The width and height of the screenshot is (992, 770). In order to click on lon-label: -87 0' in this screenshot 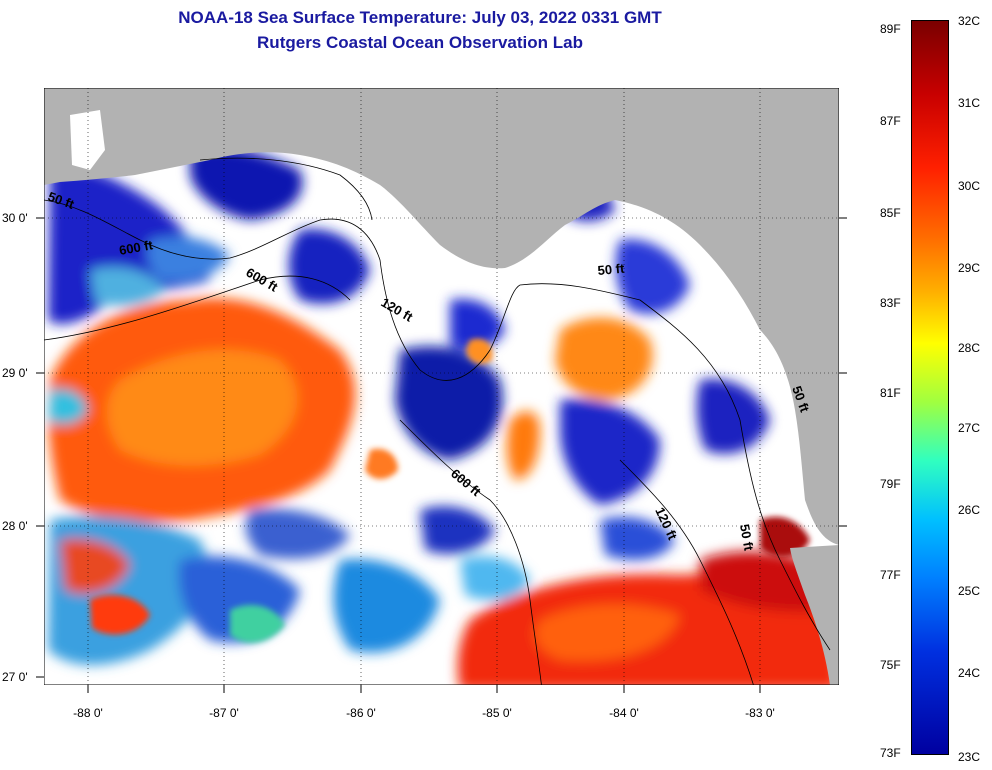, I will do `click(224, 713)`.